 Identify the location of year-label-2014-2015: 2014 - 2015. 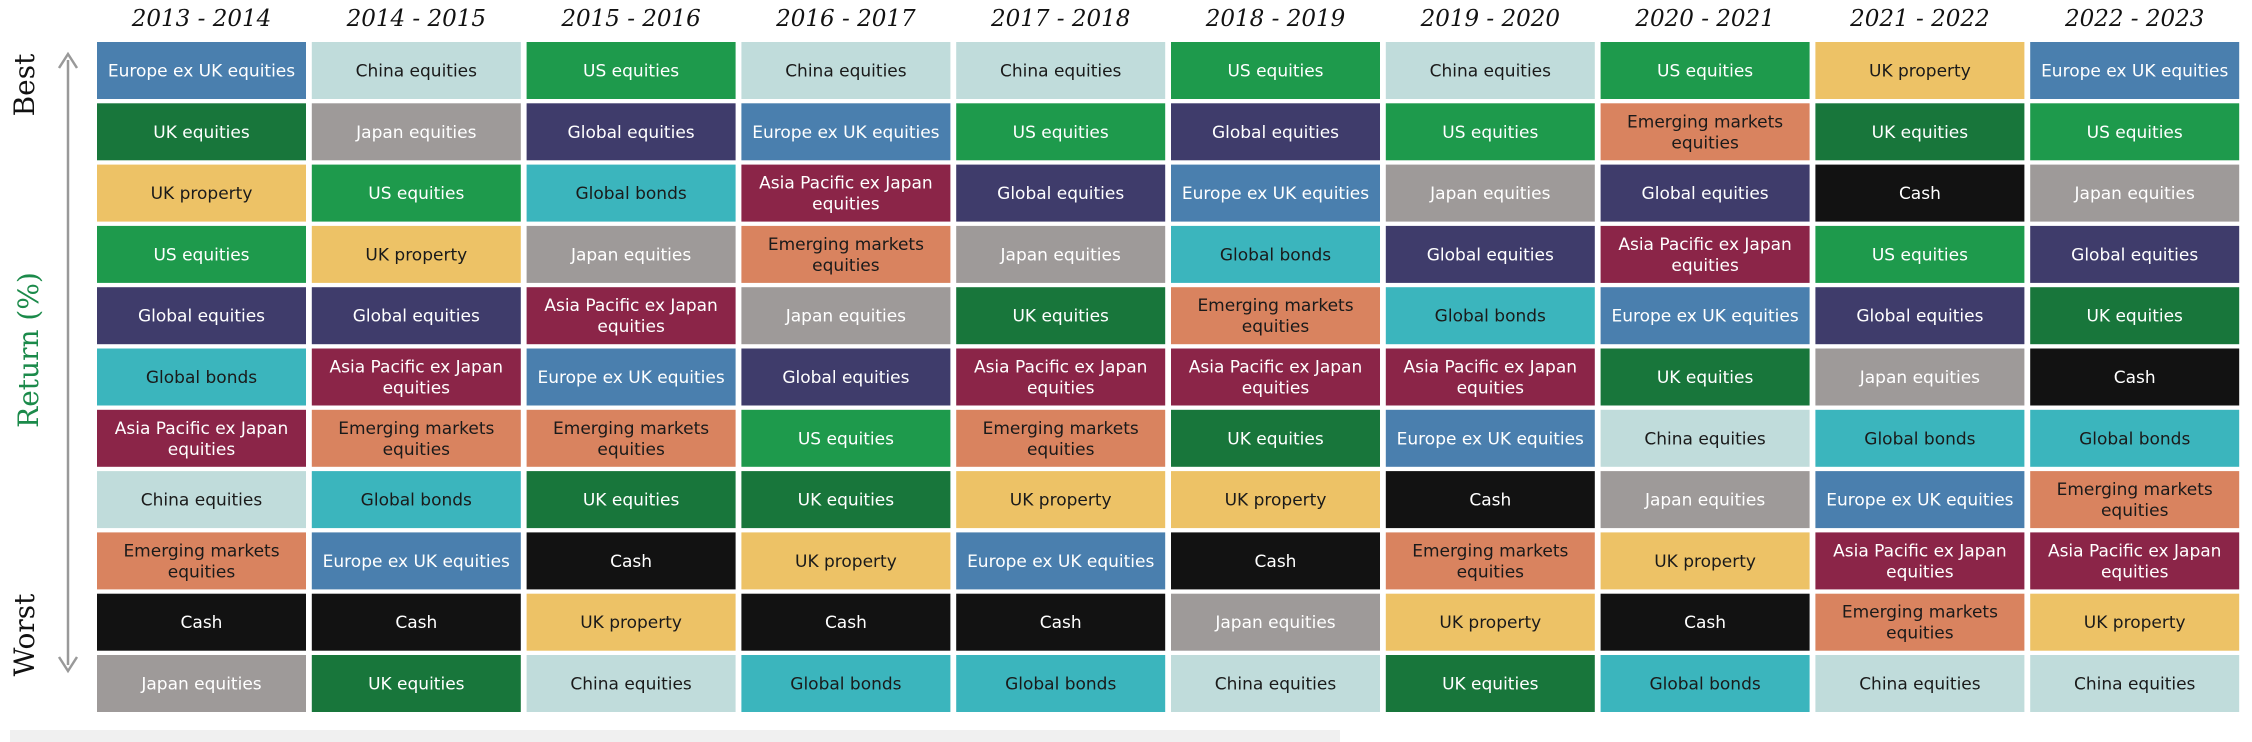
(416, 19).